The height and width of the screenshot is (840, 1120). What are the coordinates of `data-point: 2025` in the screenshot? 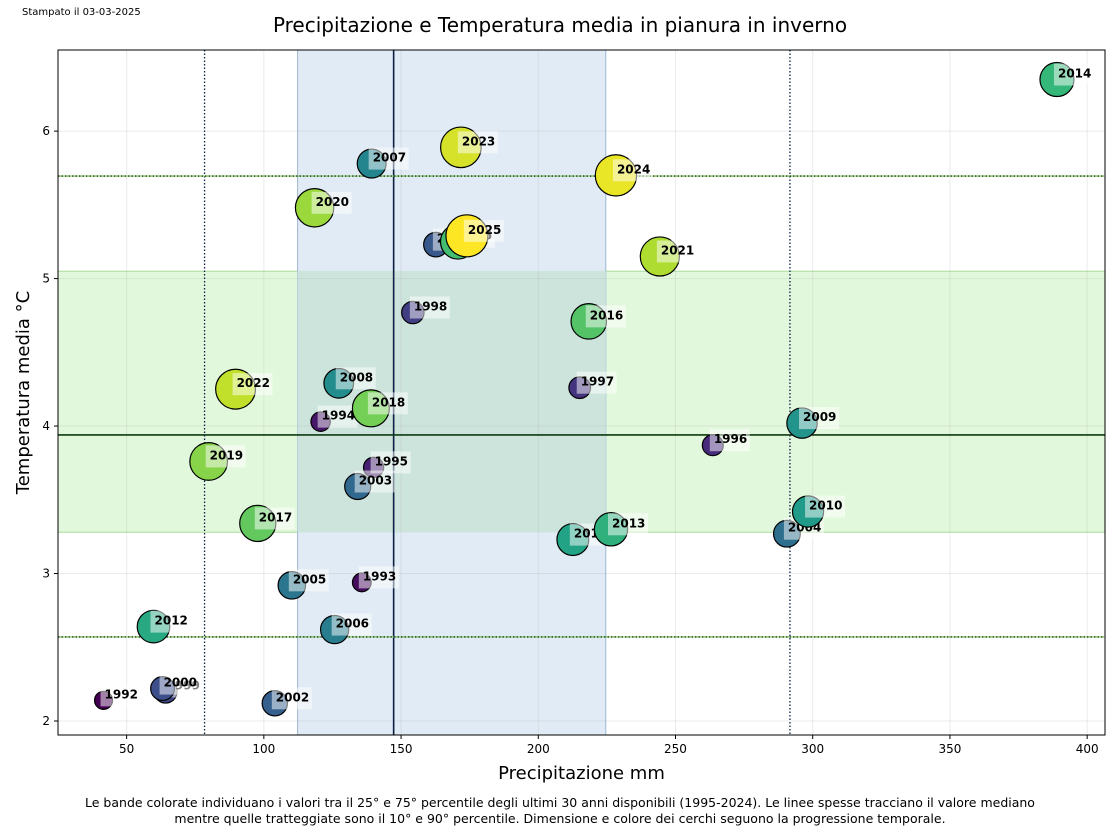 It's located at (474, 236).